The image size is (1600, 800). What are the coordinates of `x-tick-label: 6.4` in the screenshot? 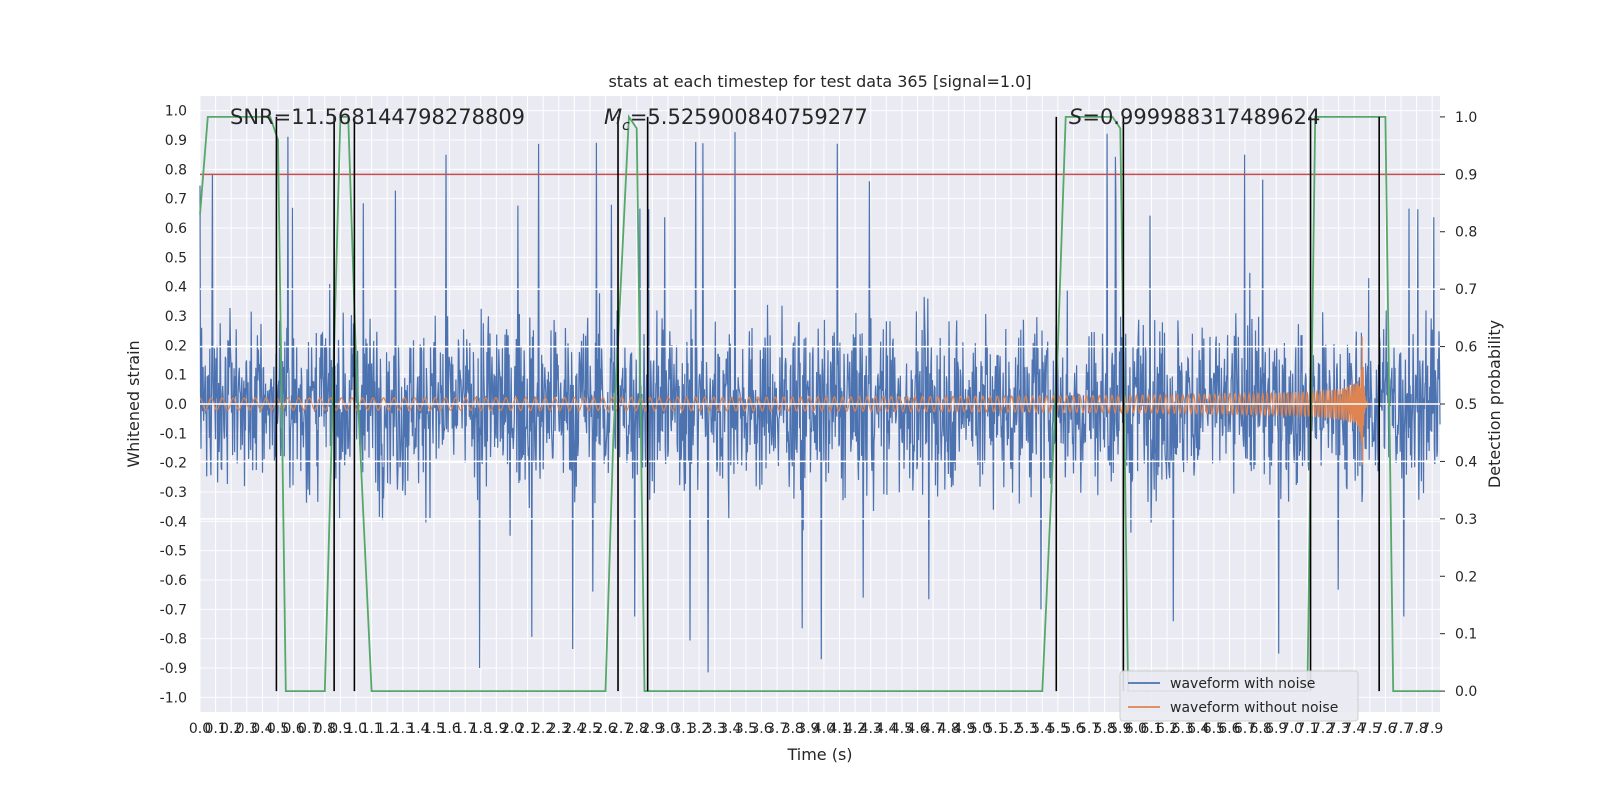 It's located at (1198, 729).